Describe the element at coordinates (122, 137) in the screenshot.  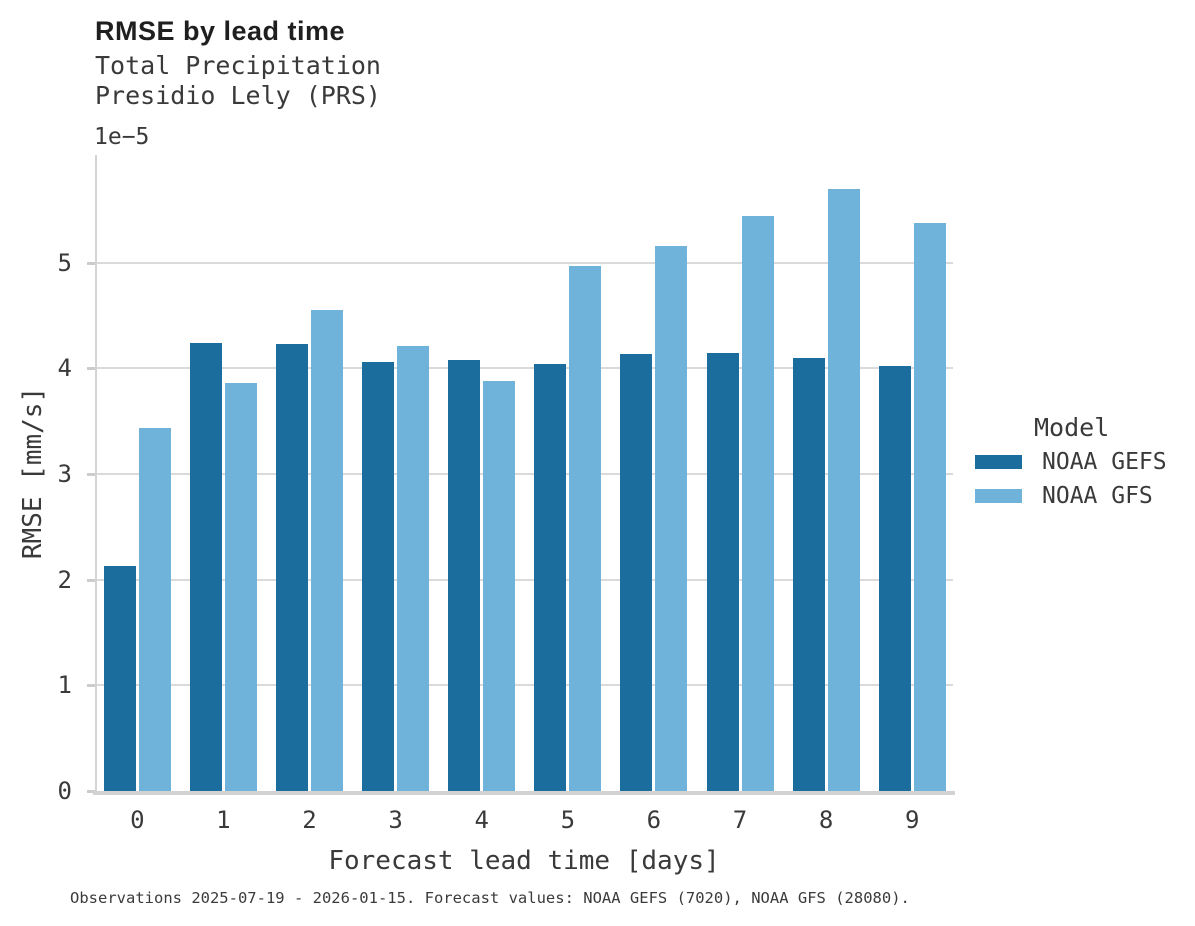
I see `y-axis-offset-label: 1e−5` at that location.